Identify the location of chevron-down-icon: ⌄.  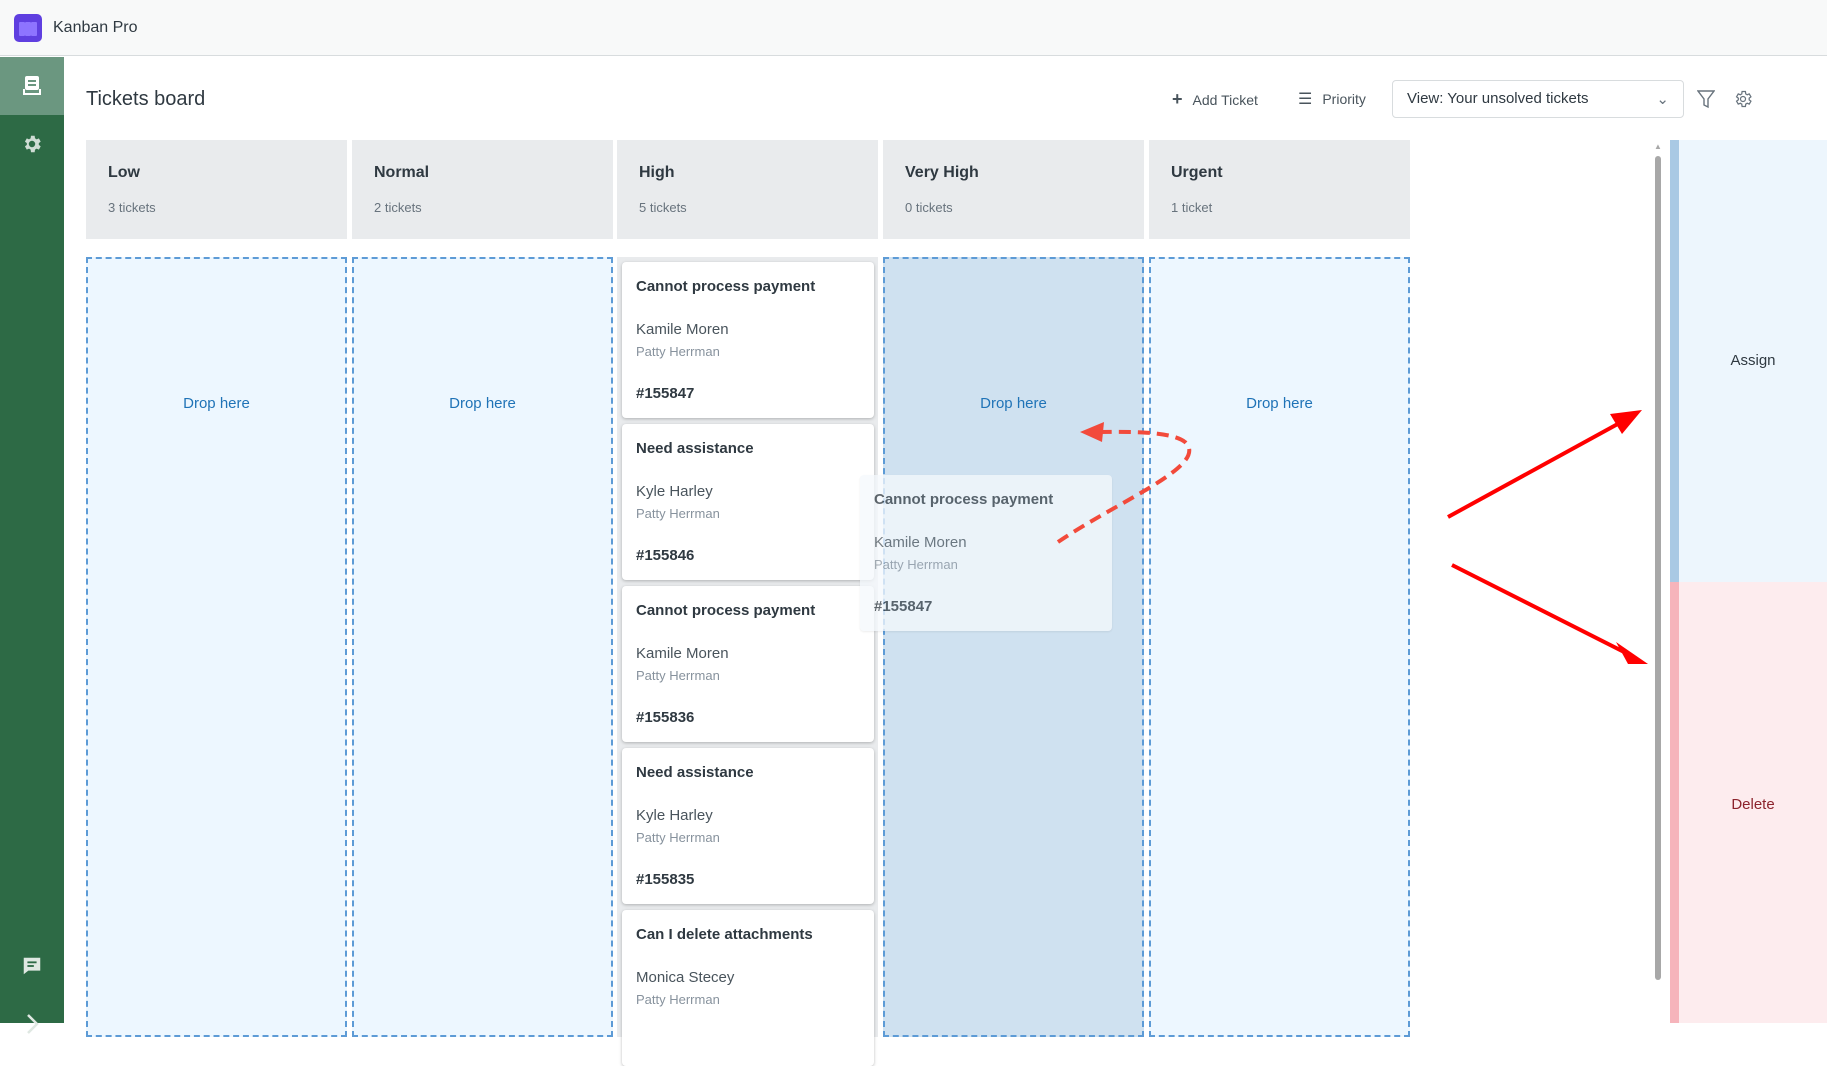
(1662, 99).